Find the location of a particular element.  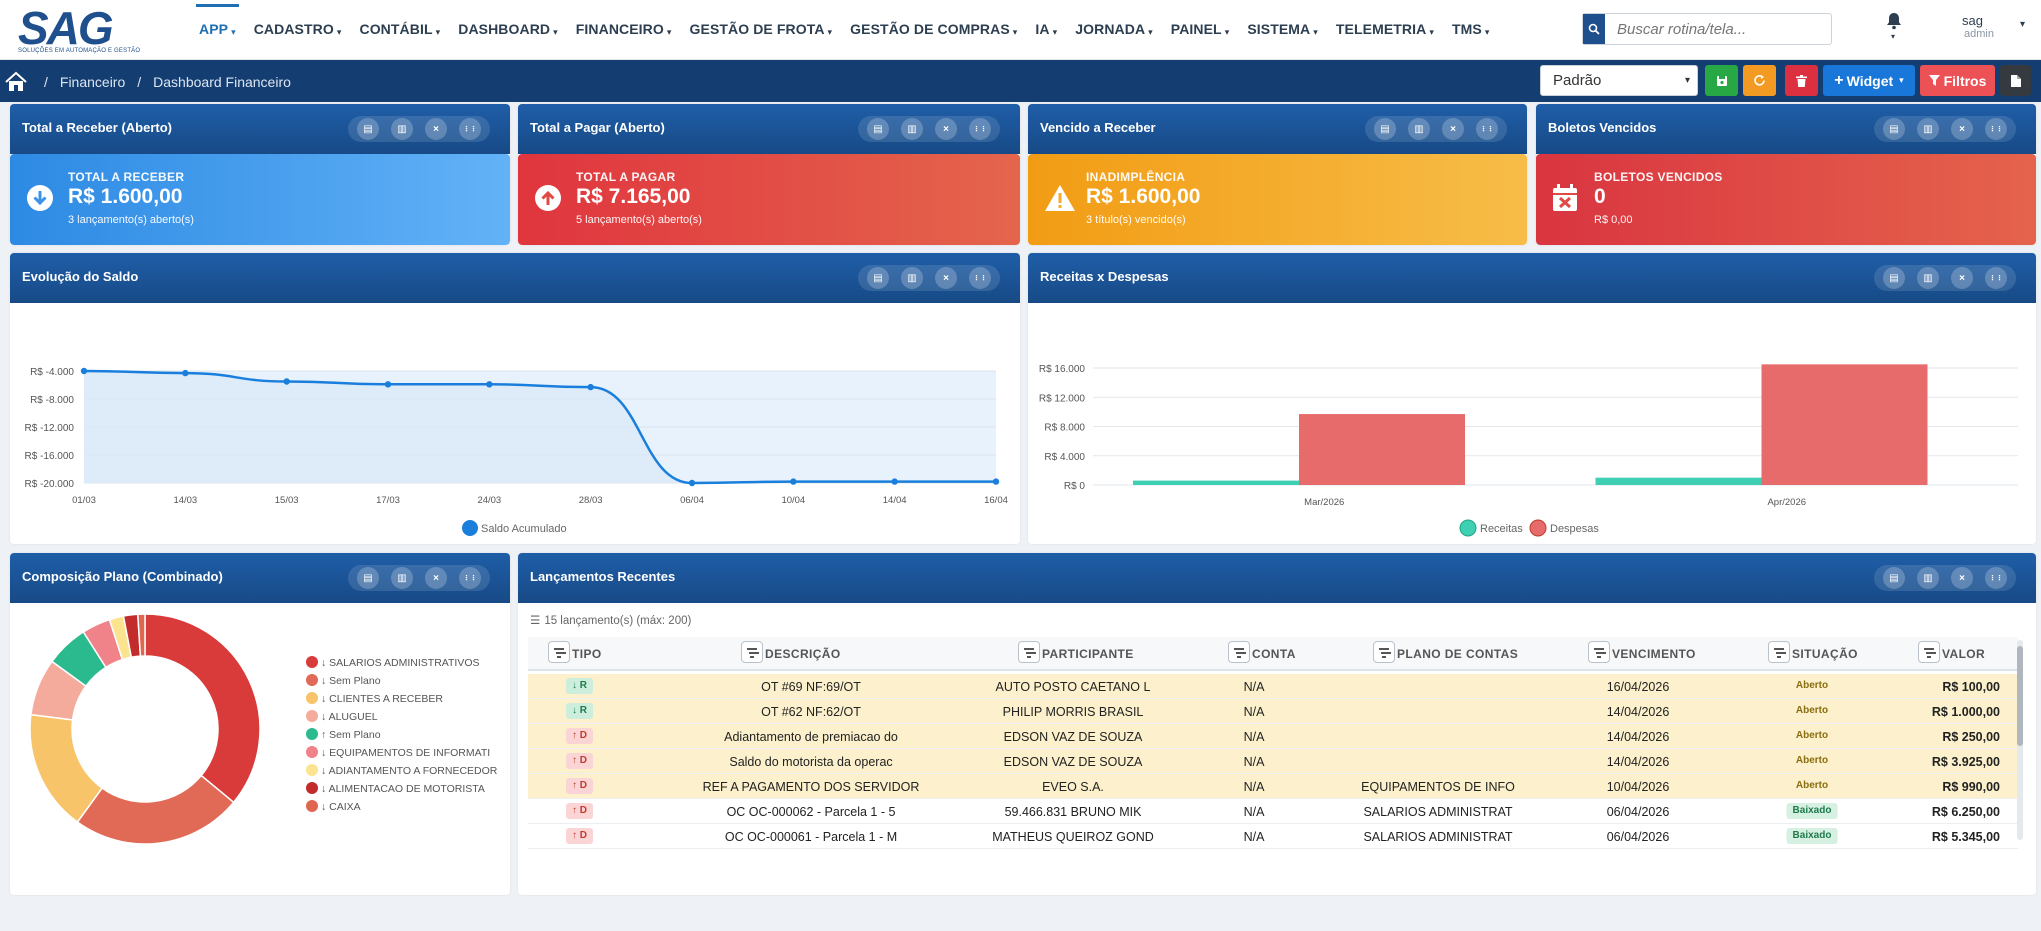

filter-participante-button is located at coordinates (1029, 652).